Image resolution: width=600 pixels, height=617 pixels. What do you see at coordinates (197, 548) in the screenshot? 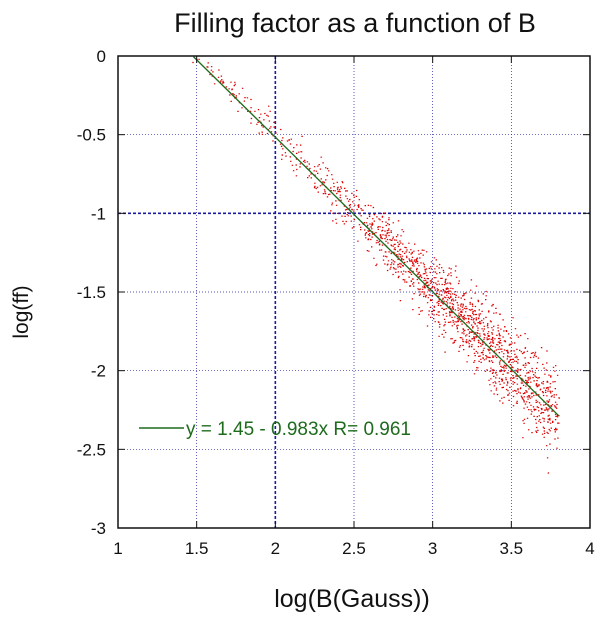
I see `x-tick-label-1: 1.5` at bounding box center [197, 548].